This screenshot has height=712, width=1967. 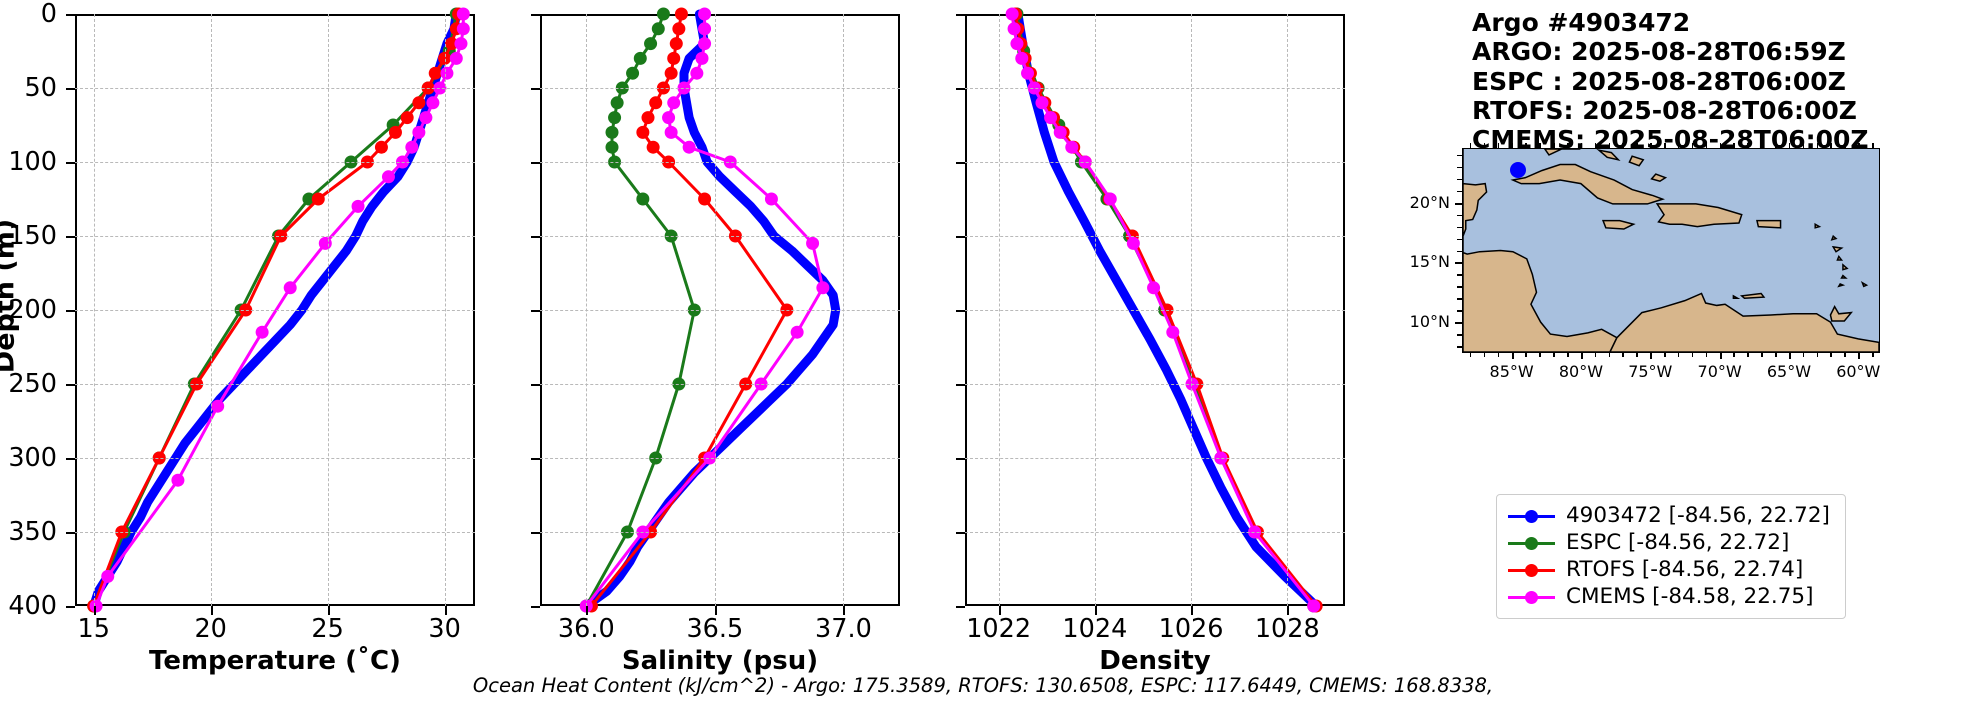 What do you see at coordinates (586, 629) in the screenshot?
I see `x-tick-label: 36.0` at bounding box center [586, 629].